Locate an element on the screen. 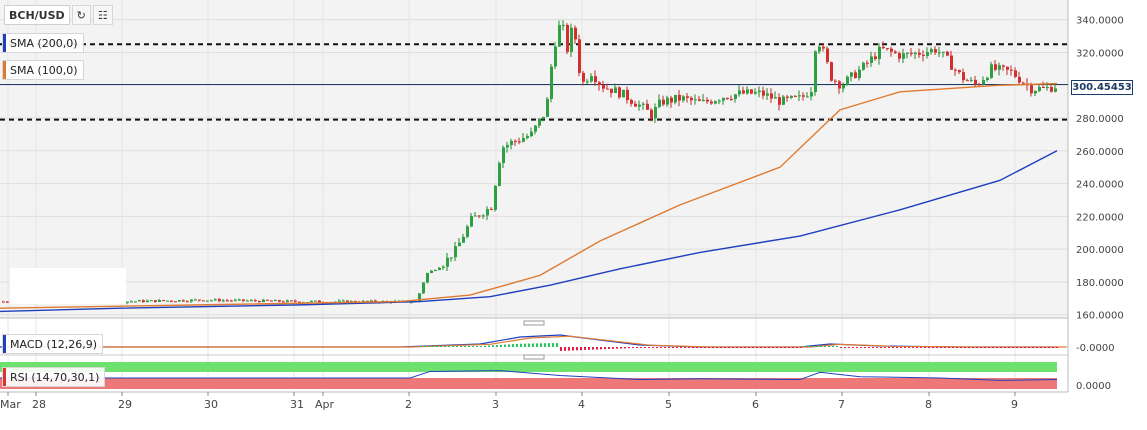 The image size is (1147, 430). toolbar: BCH/USD ↻ ☷ is located at coordinates (58, 16).